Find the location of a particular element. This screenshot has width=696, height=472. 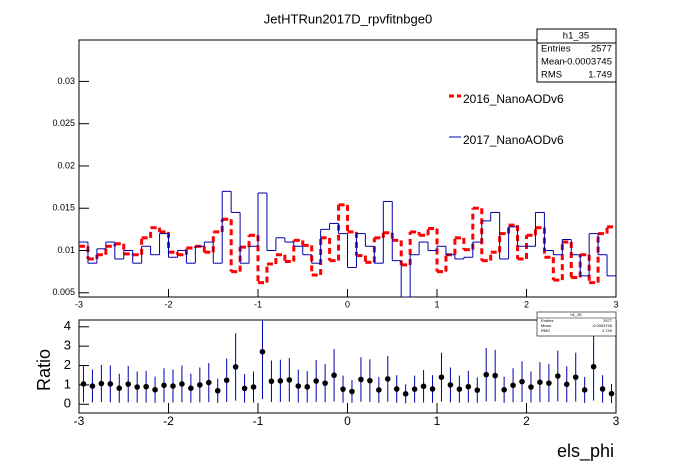

y-tick-label: 4 is located at coordinates (67, 325).